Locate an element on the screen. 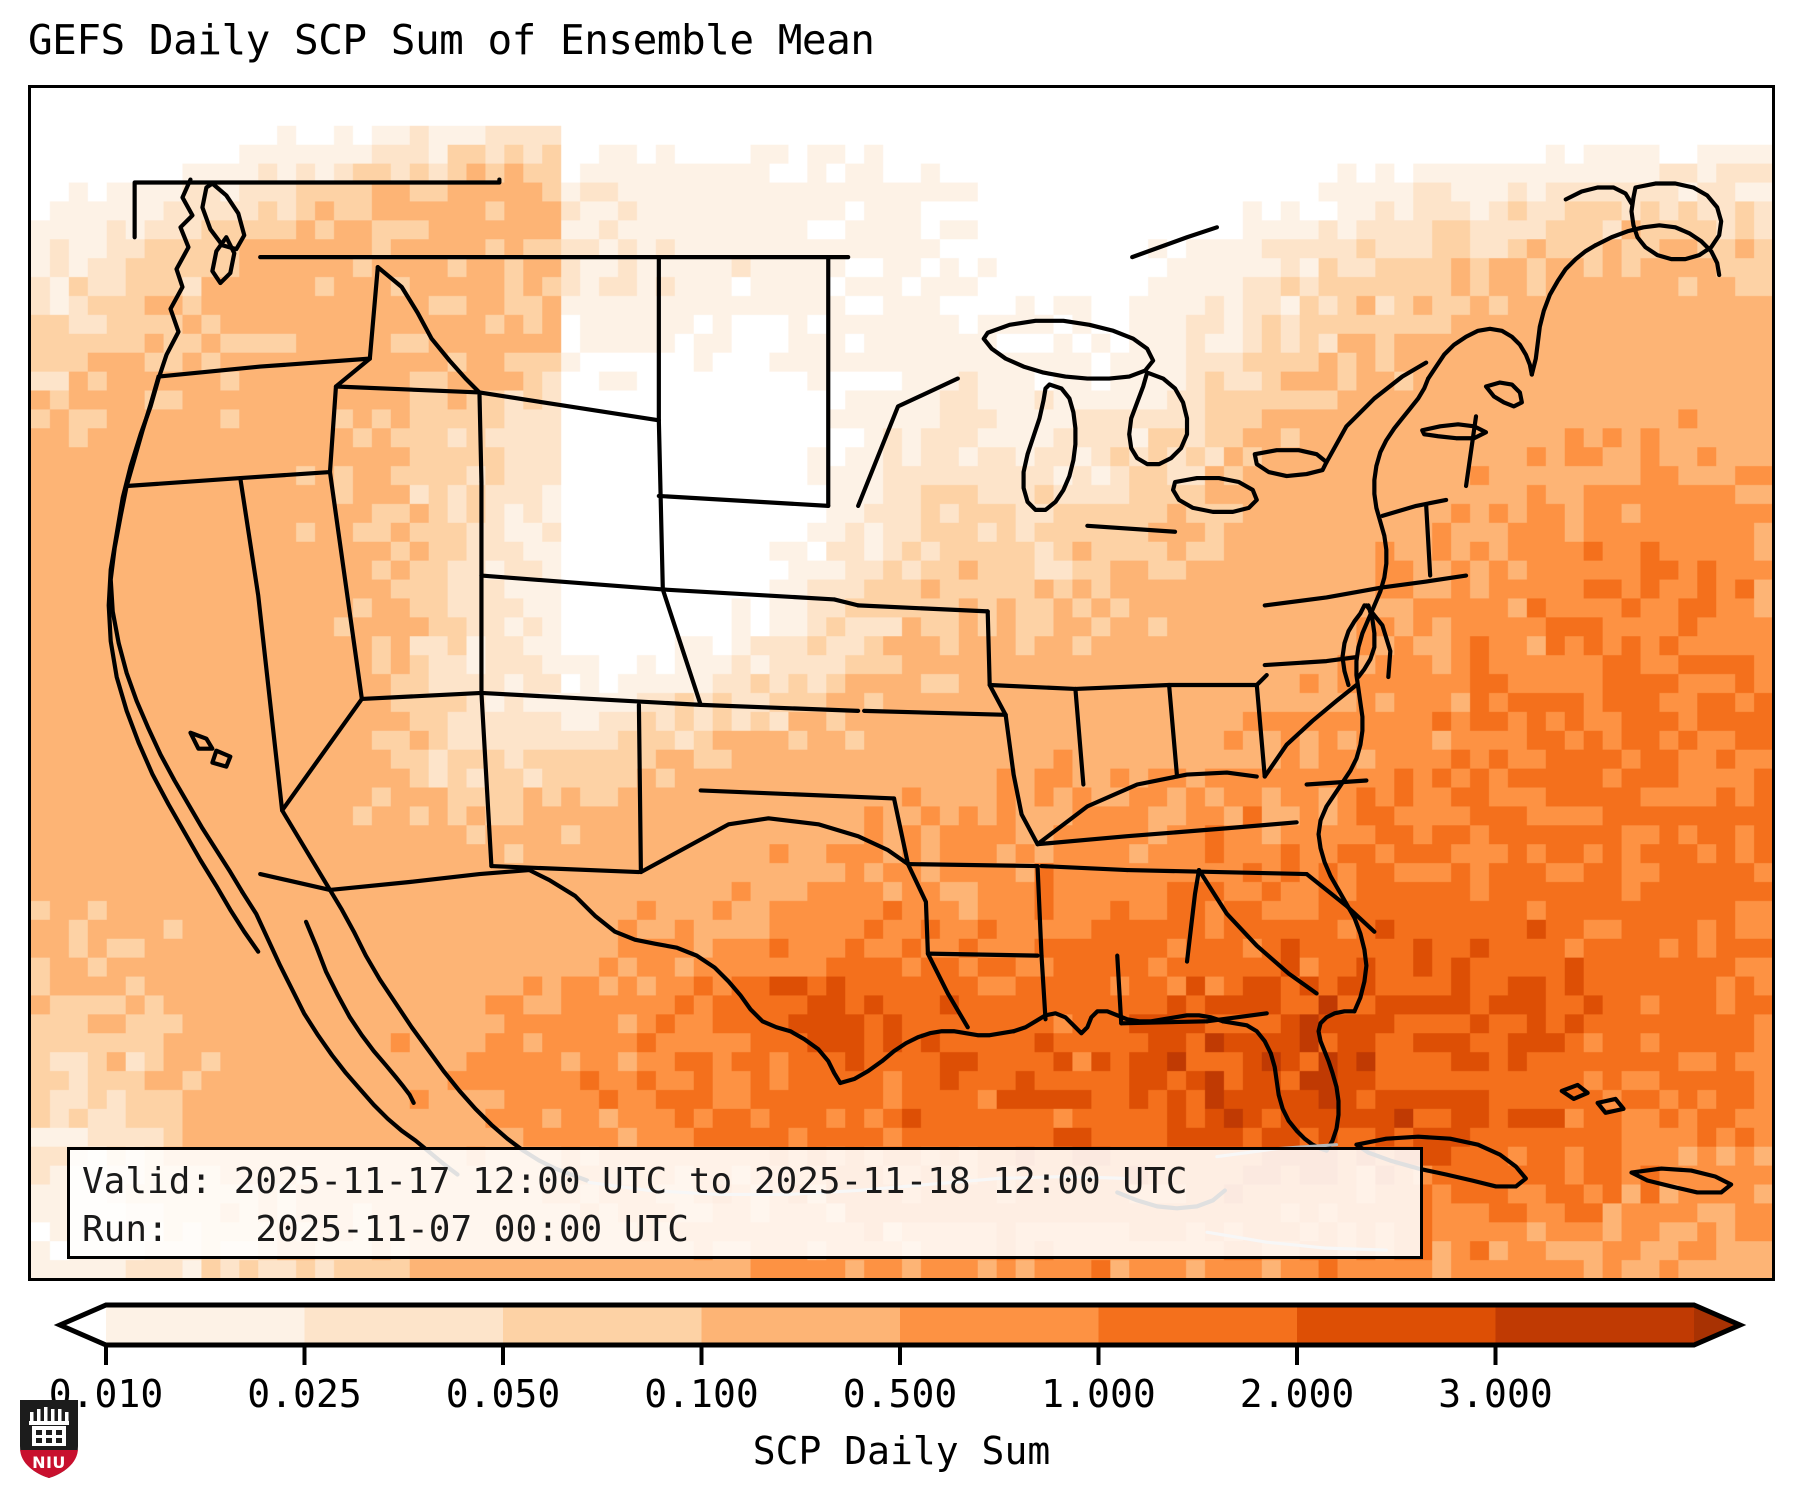 Image resolution: width=1803 pixels, height=1500 pixels. colorbar-outline is located at coordinates (900, 1325).